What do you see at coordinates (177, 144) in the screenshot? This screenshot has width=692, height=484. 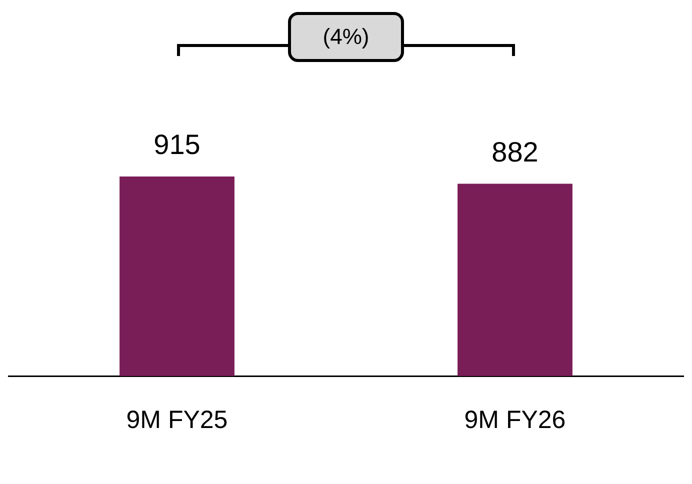 I see `data-label: 915` at bounding box center [177, 144].